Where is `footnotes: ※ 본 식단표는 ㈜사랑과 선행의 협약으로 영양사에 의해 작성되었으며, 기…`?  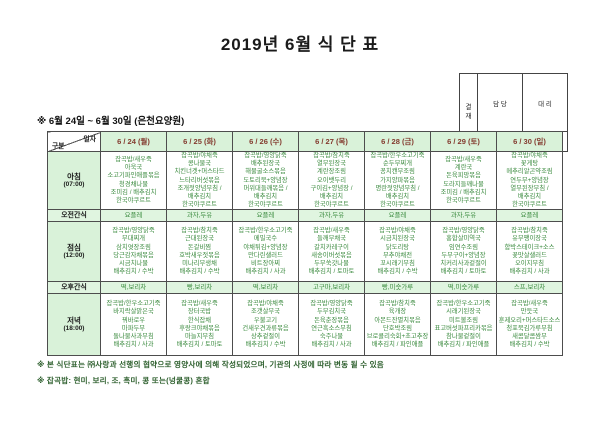 footnotes: ※ 본 식단표는 ㈜사랑과 선행의 협약으로 영양사에 의해 작성되었으며, 기… is located at coordinates (309, 375).